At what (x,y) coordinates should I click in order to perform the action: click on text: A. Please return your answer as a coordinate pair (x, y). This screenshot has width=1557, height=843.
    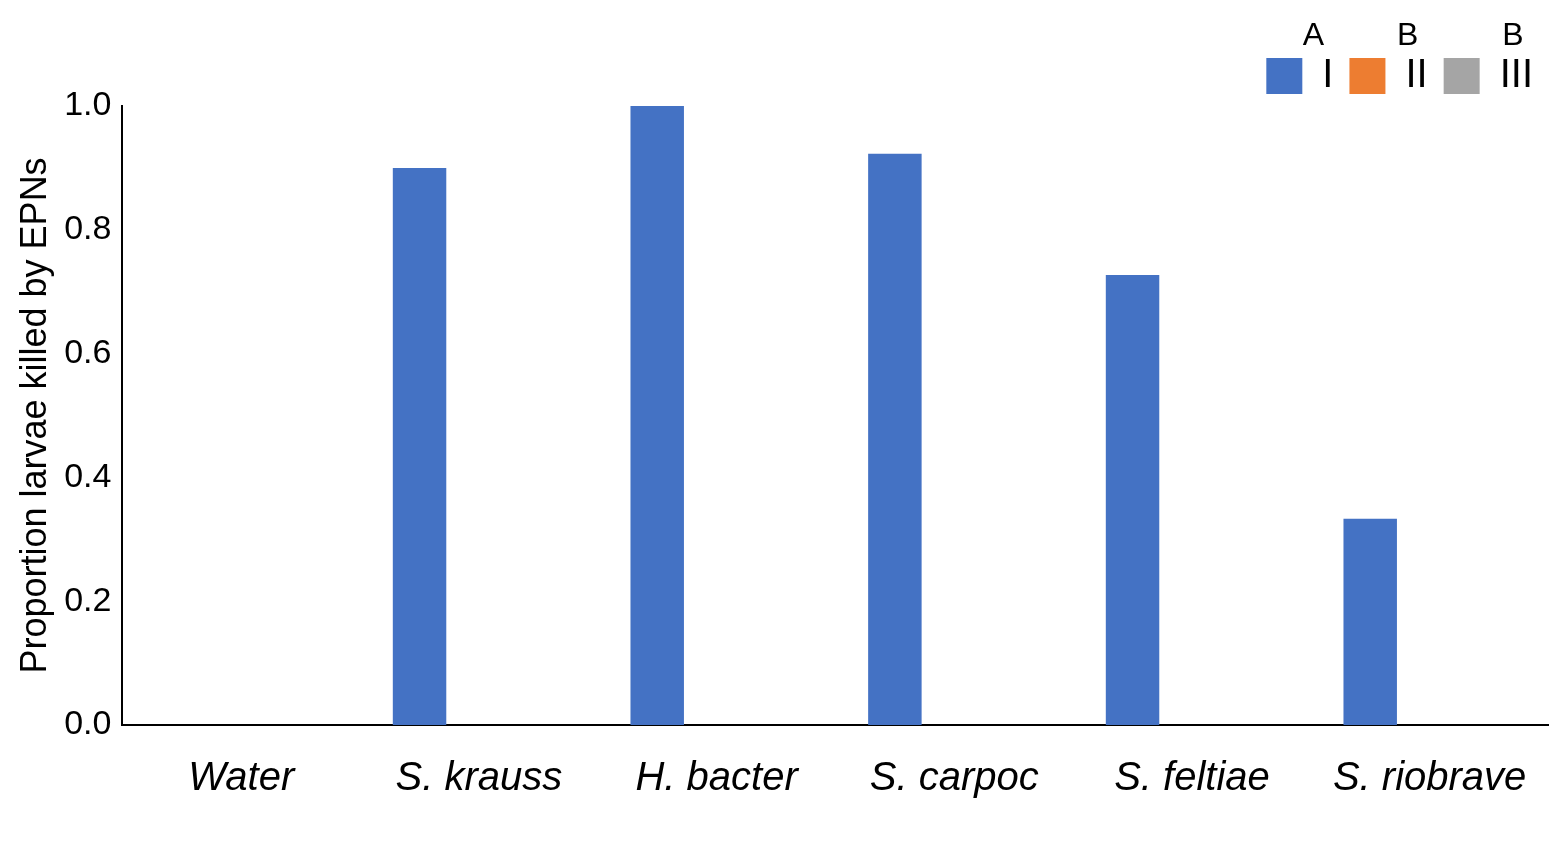
    Looking at the image, I should click on (1313, 33).